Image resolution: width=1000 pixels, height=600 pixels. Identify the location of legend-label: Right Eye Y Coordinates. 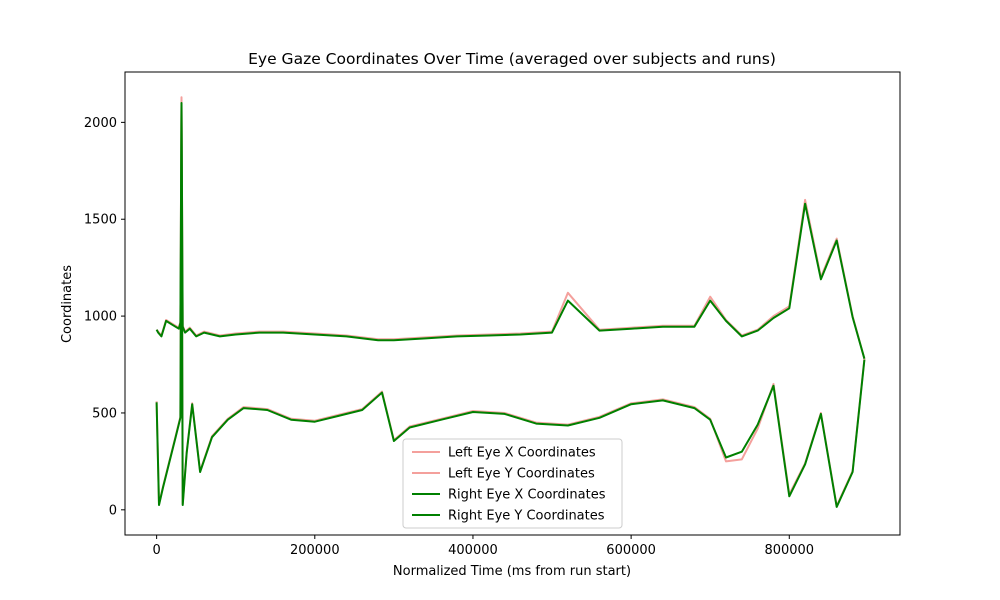
(526, 516).